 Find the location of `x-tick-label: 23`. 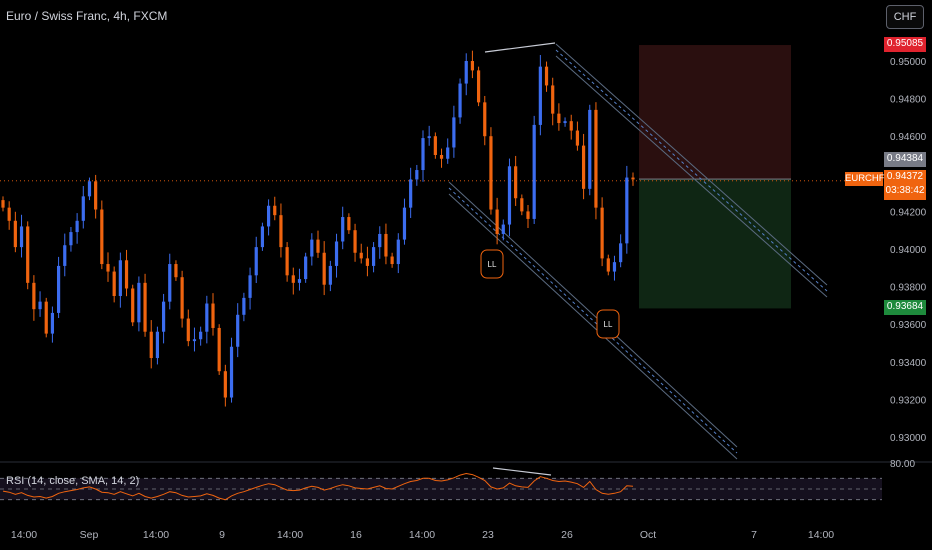

x-tick-label: 23 is located at coordinates (488, 535).